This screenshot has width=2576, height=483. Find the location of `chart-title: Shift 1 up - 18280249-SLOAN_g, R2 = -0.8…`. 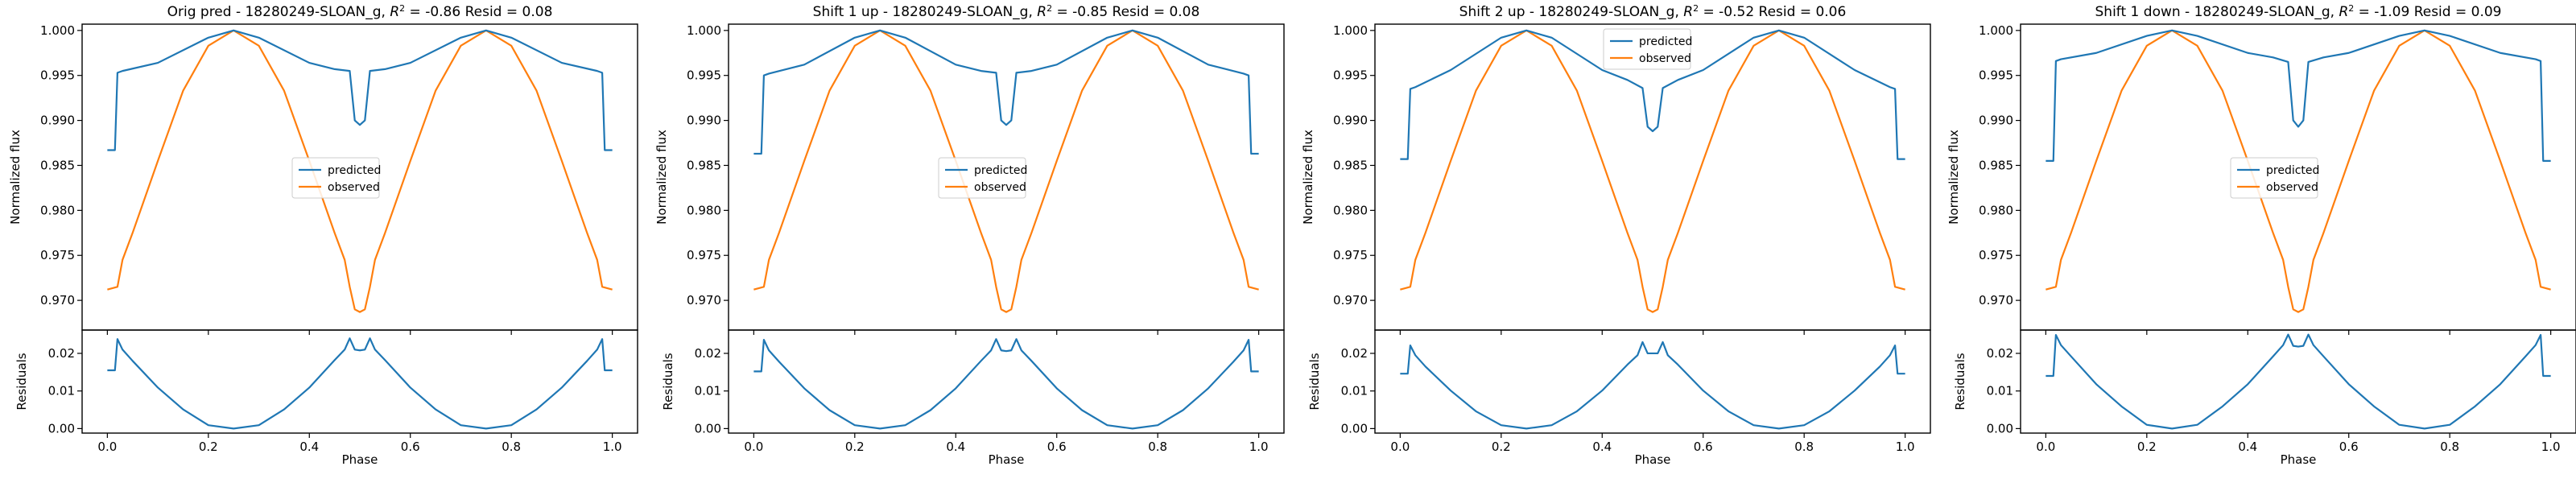

chart-title: Shift 1 up - 18280249-SLOAN_g, R2 = -0.8… is located at coordinates (1007, 12).